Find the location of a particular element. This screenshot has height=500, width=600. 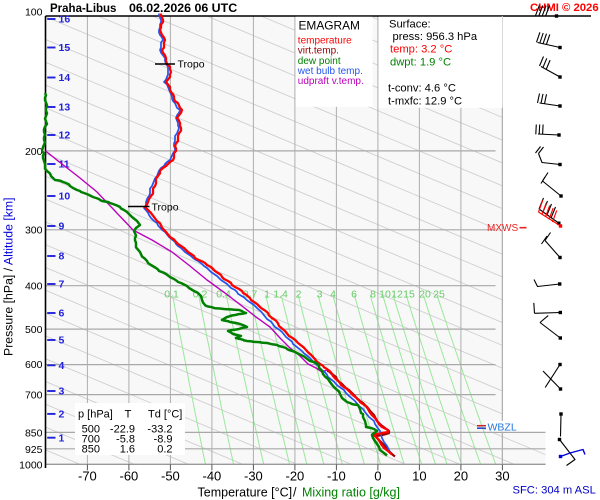

svg-text: t-mxfc: 12.9 °C is located at coordinates (425, 101).